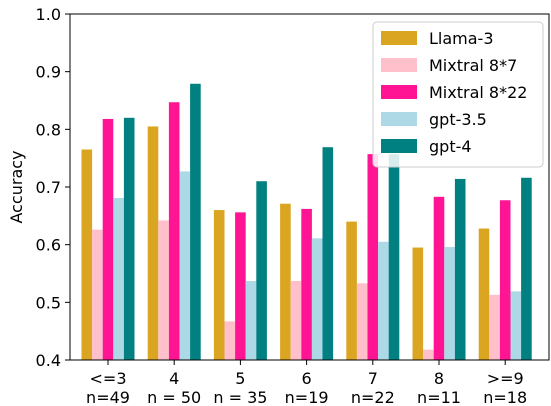  Describe the element at coordinates (473, 65) in the screenshot. I see `legend-label: Mixtral 8*7` at that location.